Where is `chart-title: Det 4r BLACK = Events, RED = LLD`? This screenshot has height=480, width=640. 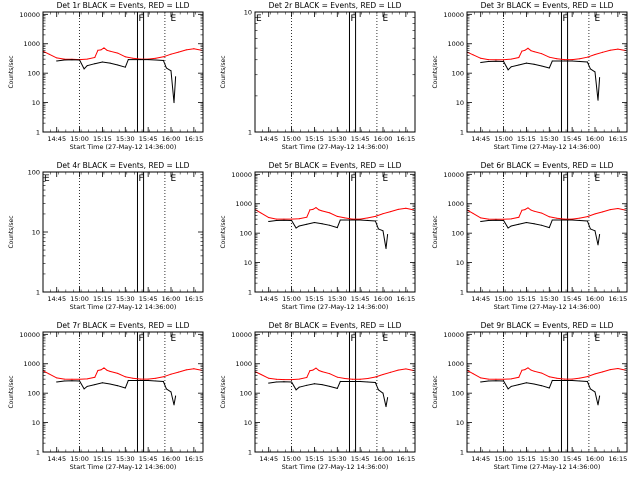 chart-title: Det 4r BLACK = Events, RED = LLD is located at coordinates (123, 165).